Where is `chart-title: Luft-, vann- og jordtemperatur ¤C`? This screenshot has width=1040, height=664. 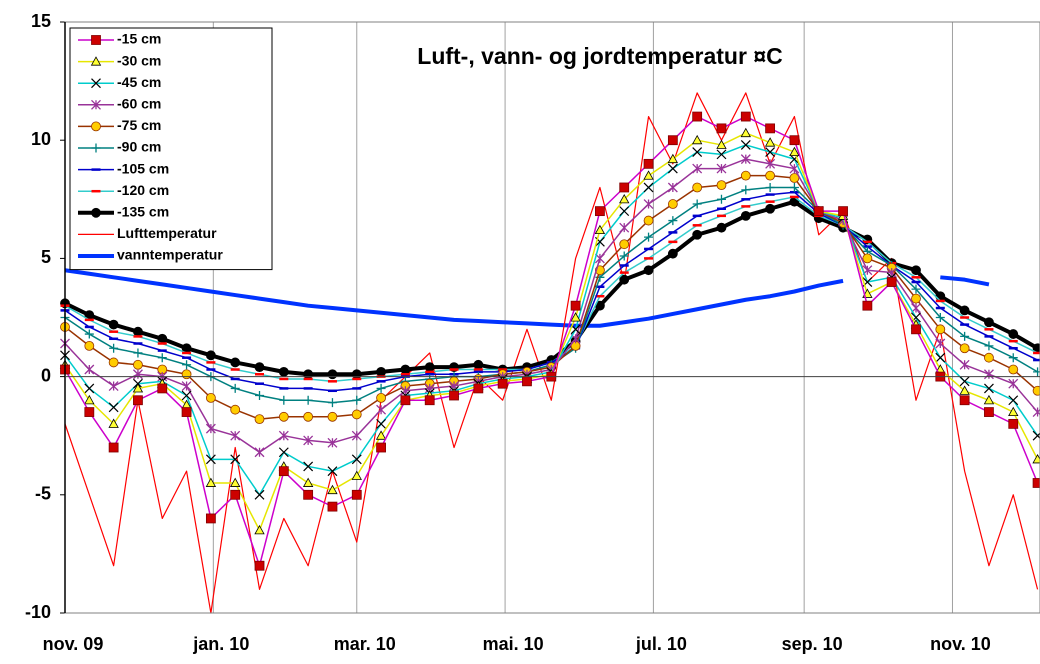 chart-title: Luft-, vann- og jordtemperatur ¤C is located at coordinates (599, 56).